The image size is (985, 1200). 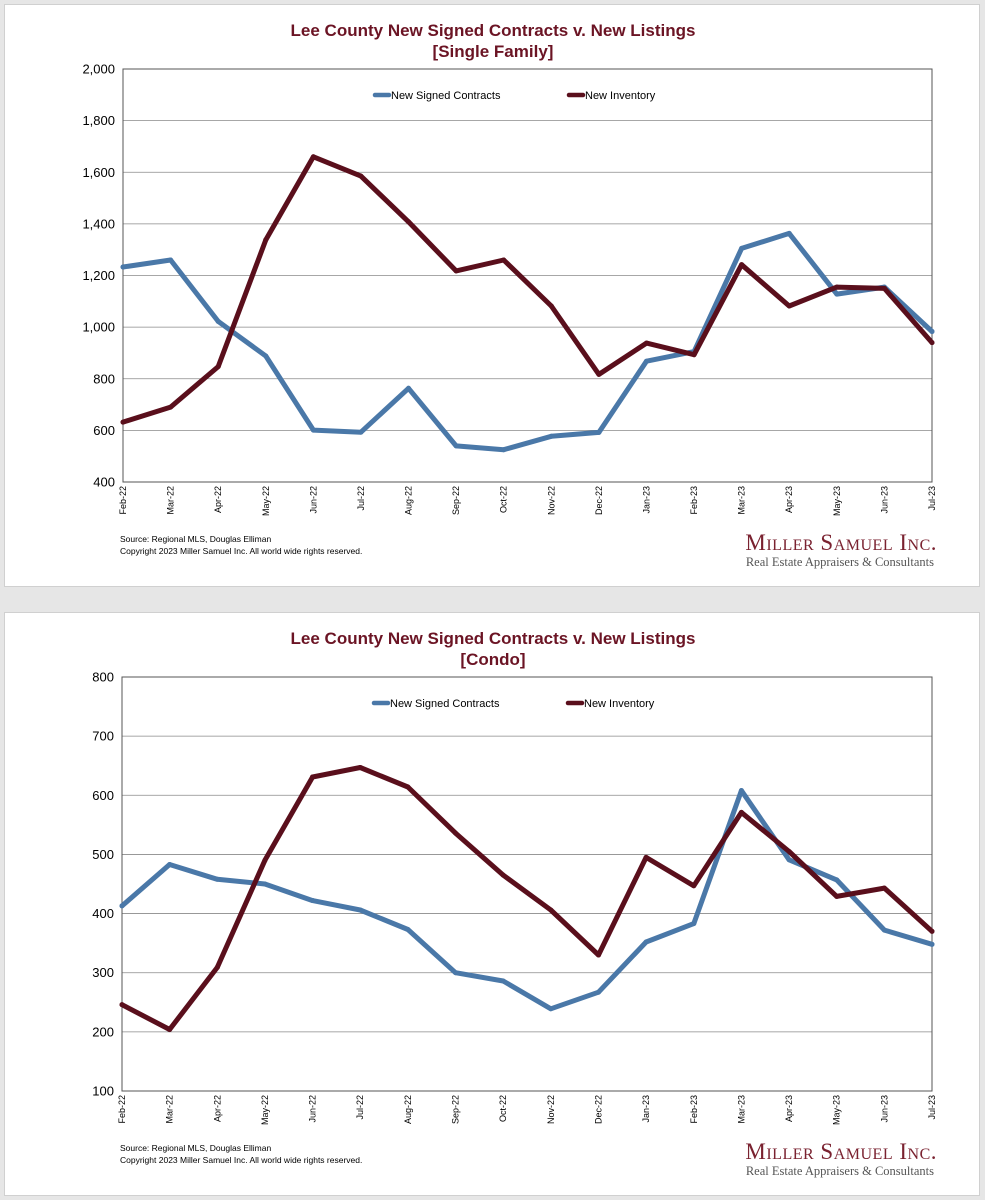 What do you see at coordinates (551, 500) in the screenshot?
I see `x-tick-label: Nov-22` at bounding box center [551, 500].